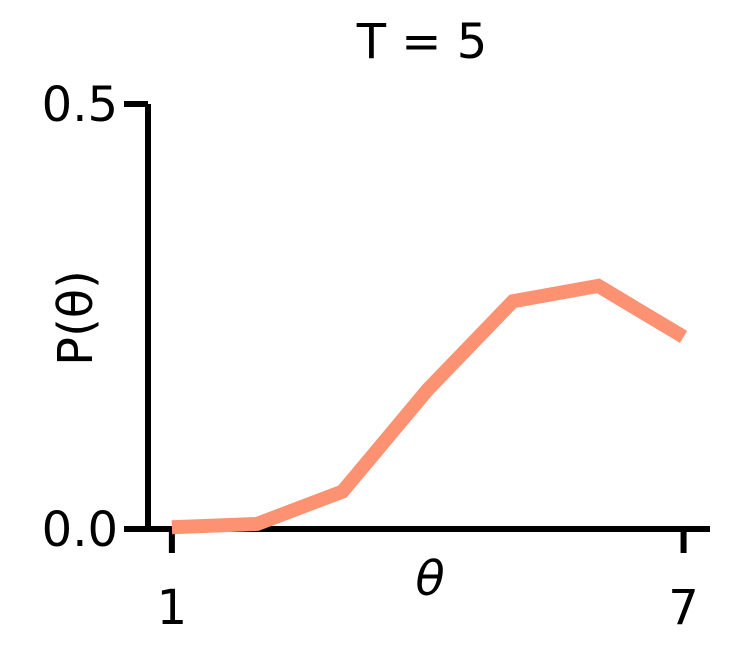 The width and height of the screenshot is (746, 649). What do you see at coordinates (683, 608) in the screenshot?
I see `x-tick-label: 7` at bounding box center [683, 608].